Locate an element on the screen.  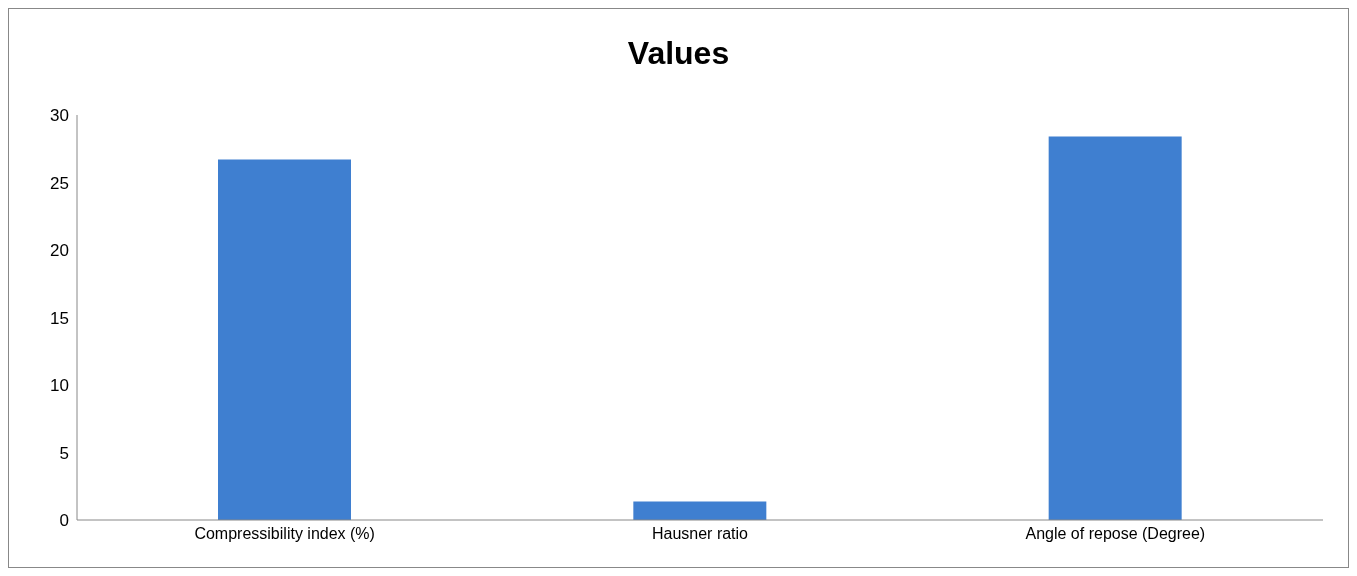
chart-title: Values is located at coordinates (678, 54).